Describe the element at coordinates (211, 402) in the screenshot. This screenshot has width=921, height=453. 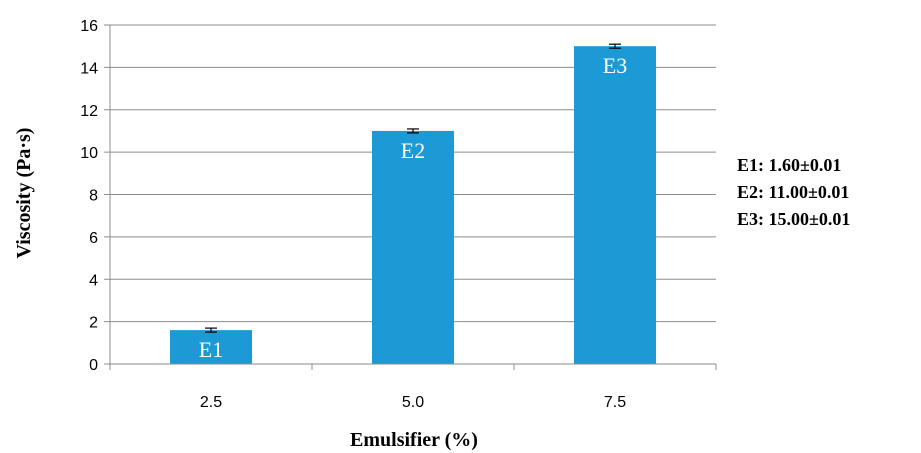
I see `x-tick-label: 2.5` at that location.